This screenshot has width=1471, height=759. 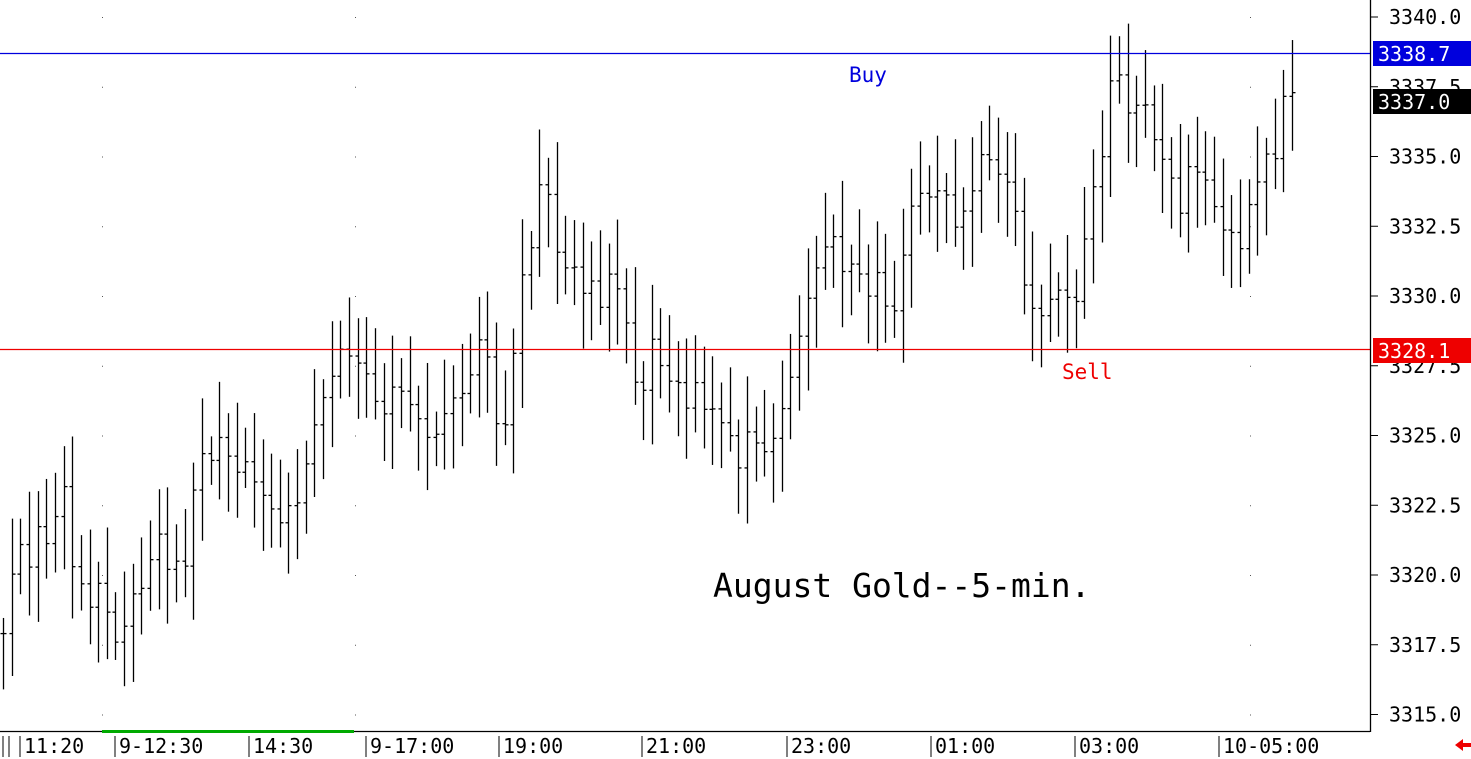 I want to click on scroll-left-arrow-icon, so click(x=1463, y=745).